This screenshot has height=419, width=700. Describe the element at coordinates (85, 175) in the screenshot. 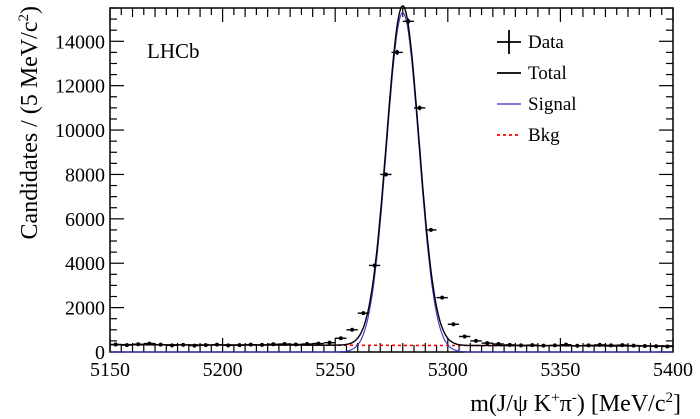

I see `y-tick-label: 8000` at that location.